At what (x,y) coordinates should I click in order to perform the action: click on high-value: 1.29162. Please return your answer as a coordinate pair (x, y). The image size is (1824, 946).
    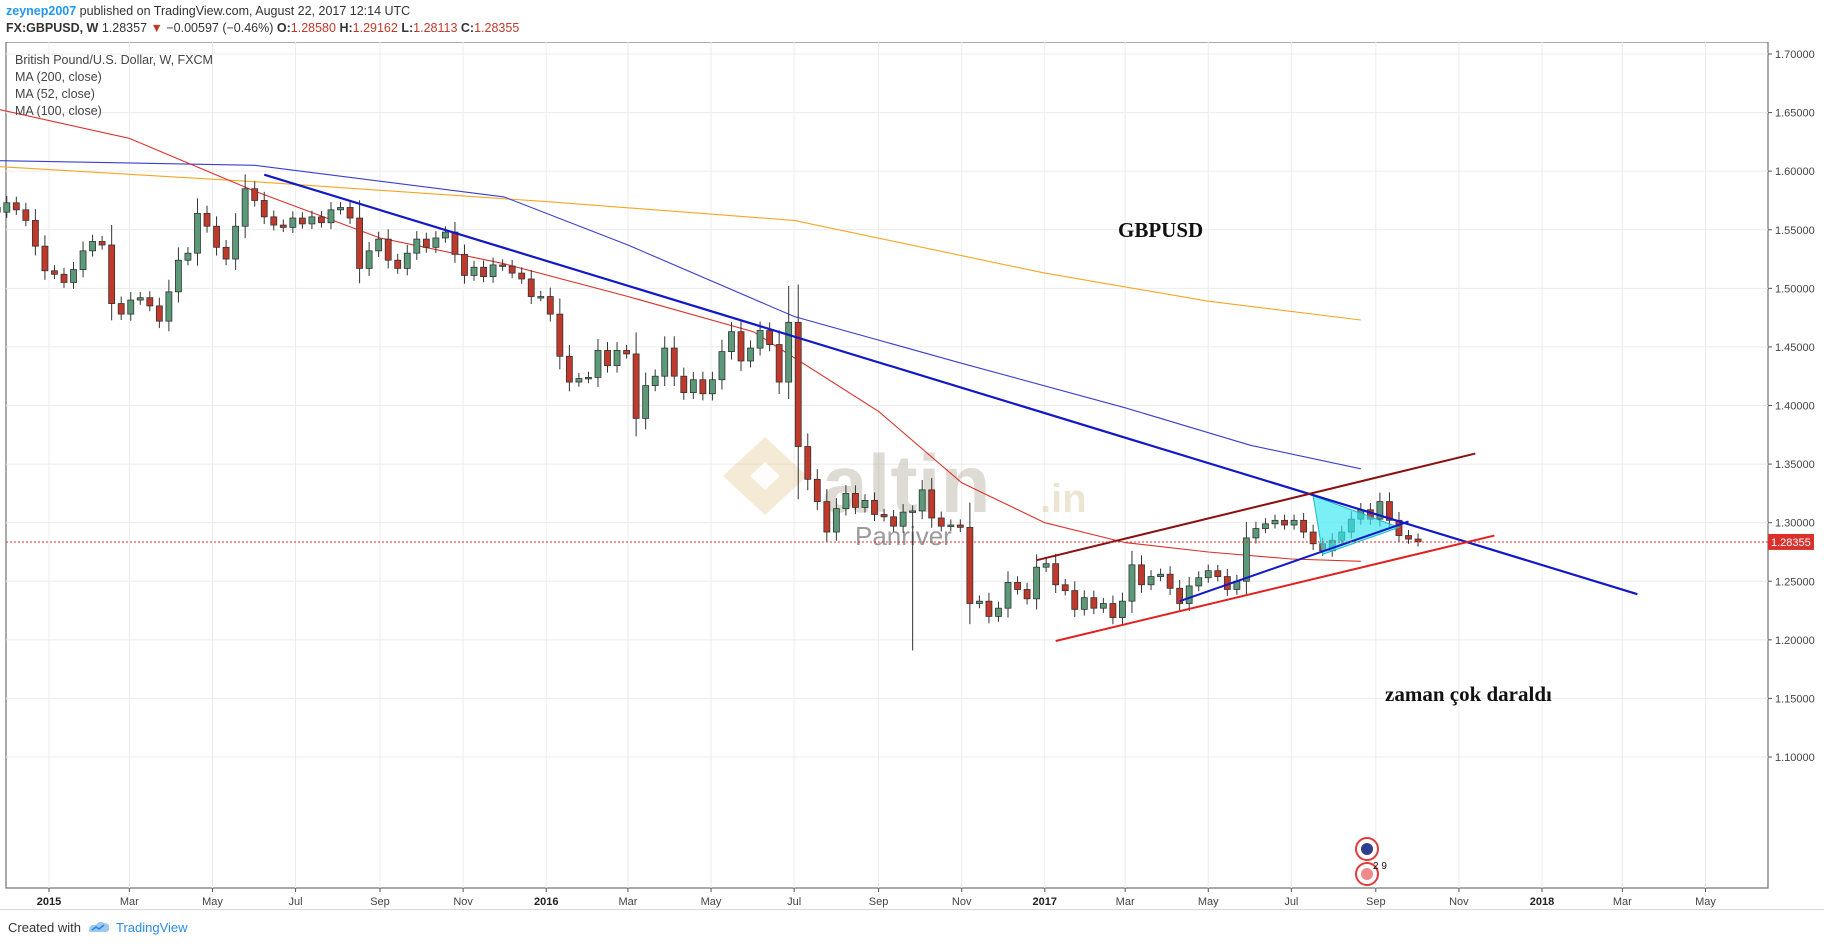
    Looking at the image, I should click on (375, 28).